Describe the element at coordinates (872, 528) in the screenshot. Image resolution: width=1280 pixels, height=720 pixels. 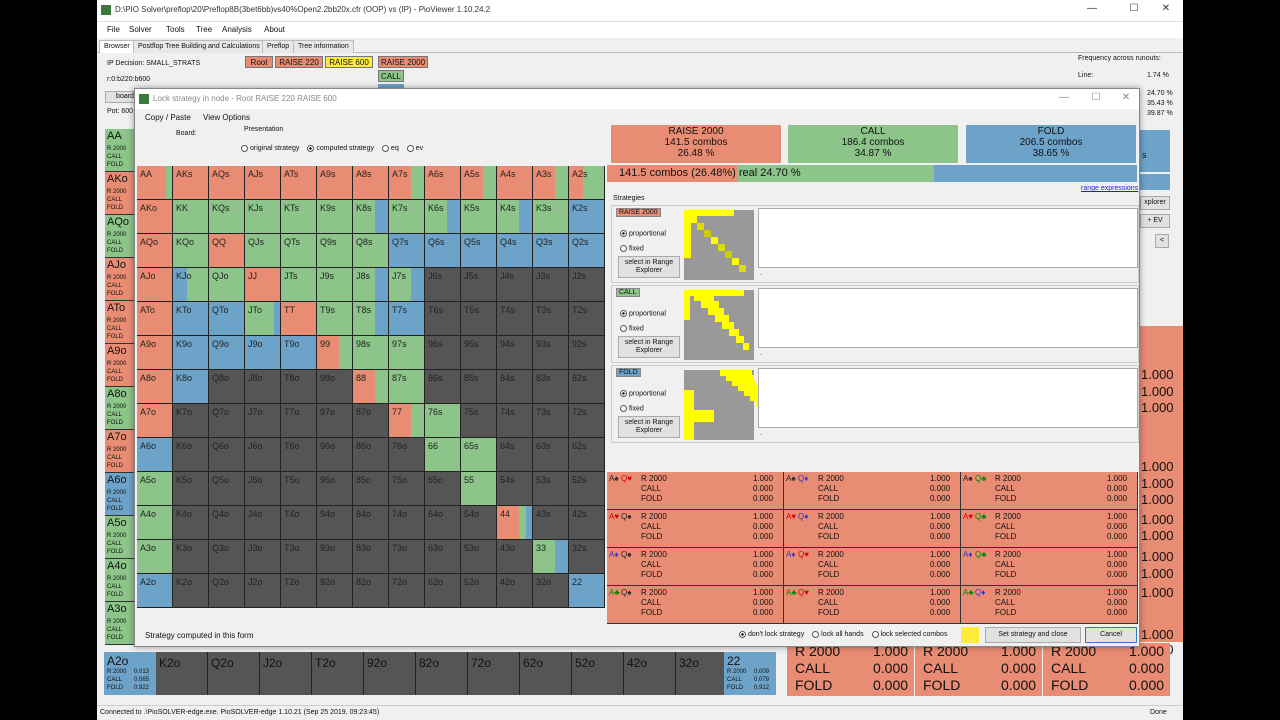
I see `combo-cell: A♥ Q♦ R 2000 1.000 CALL 0.000 FOLD 0.000` at that location.